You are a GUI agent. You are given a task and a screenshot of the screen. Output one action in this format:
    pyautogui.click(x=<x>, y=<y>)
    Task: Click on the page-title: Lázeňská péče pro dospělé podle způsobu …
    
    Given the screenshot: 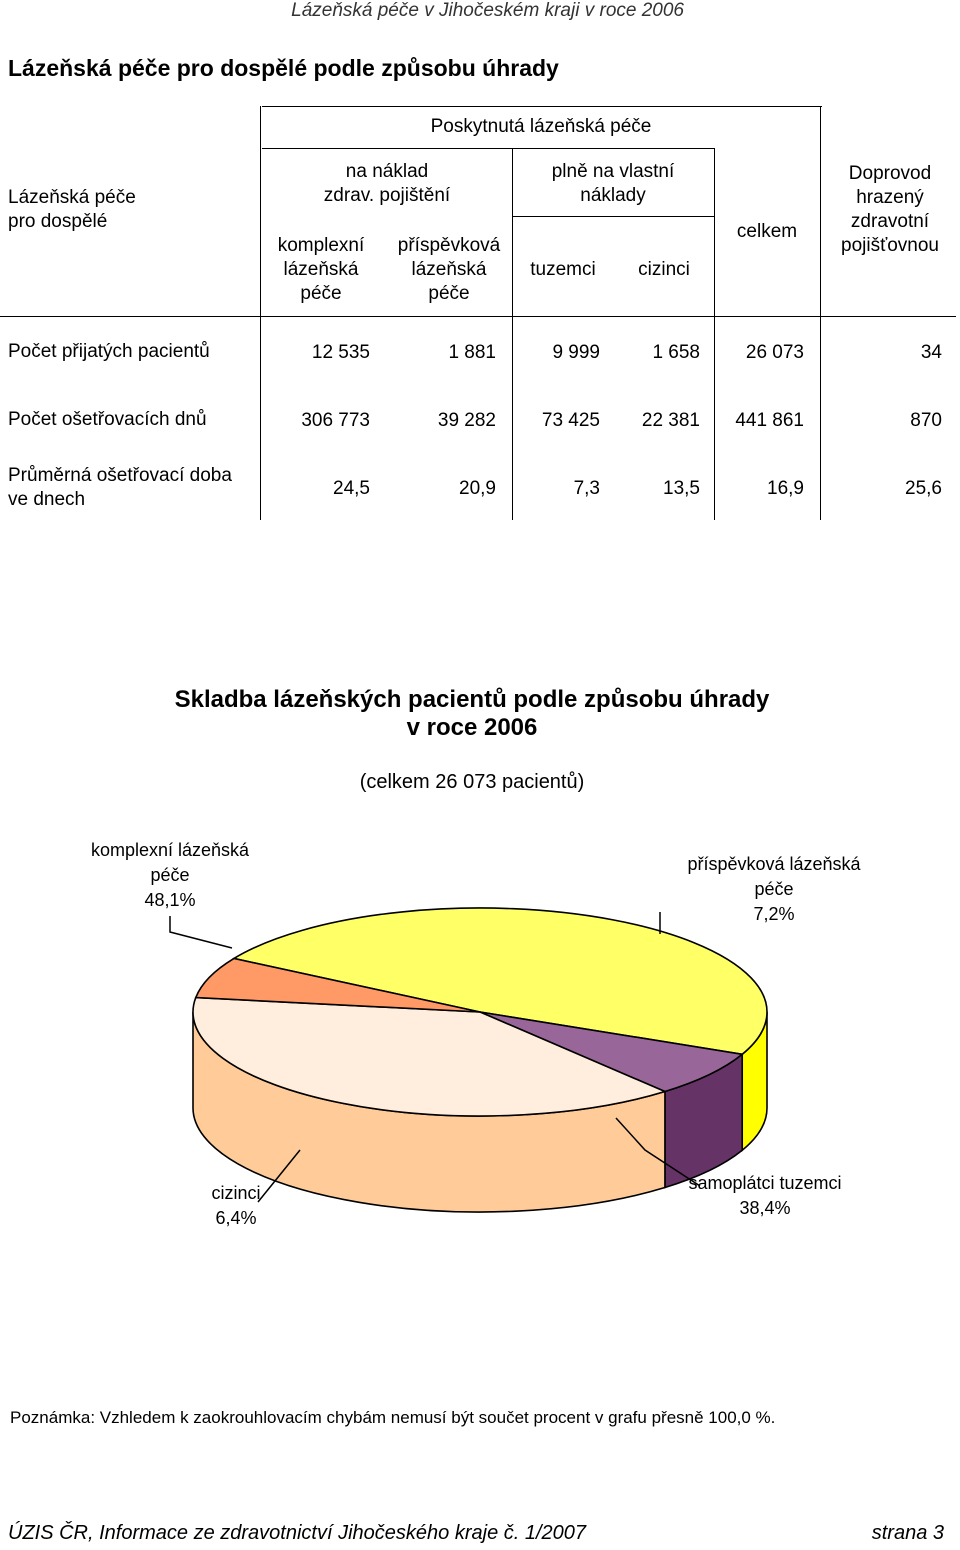 What is the action you would take?
    pyautogui.click(x=283, y=68)
    